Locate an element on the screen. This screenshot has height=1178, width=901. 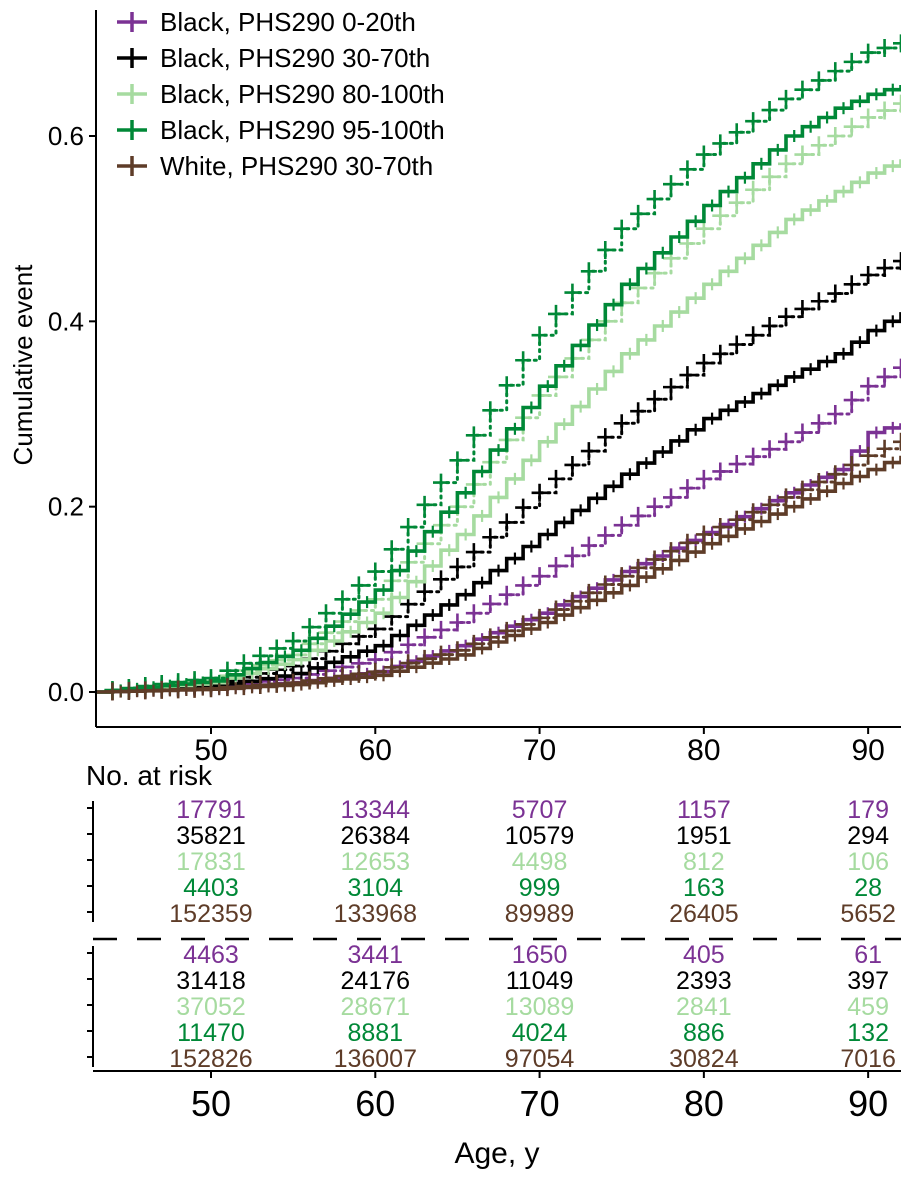
risk-count: 26384 is located at coordinates (376, 836).